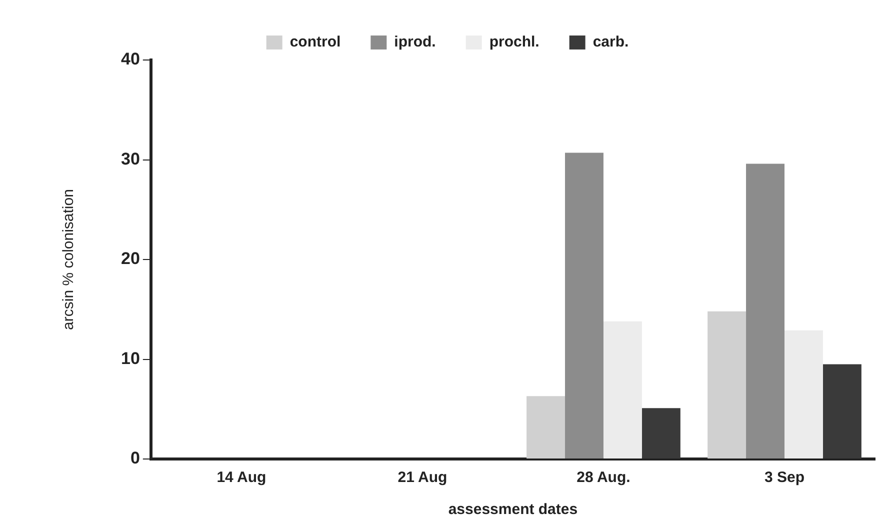 This screenshot has width=885, height=528. I want to click on x-tick-label: 14 Aug, so click(241, 477).